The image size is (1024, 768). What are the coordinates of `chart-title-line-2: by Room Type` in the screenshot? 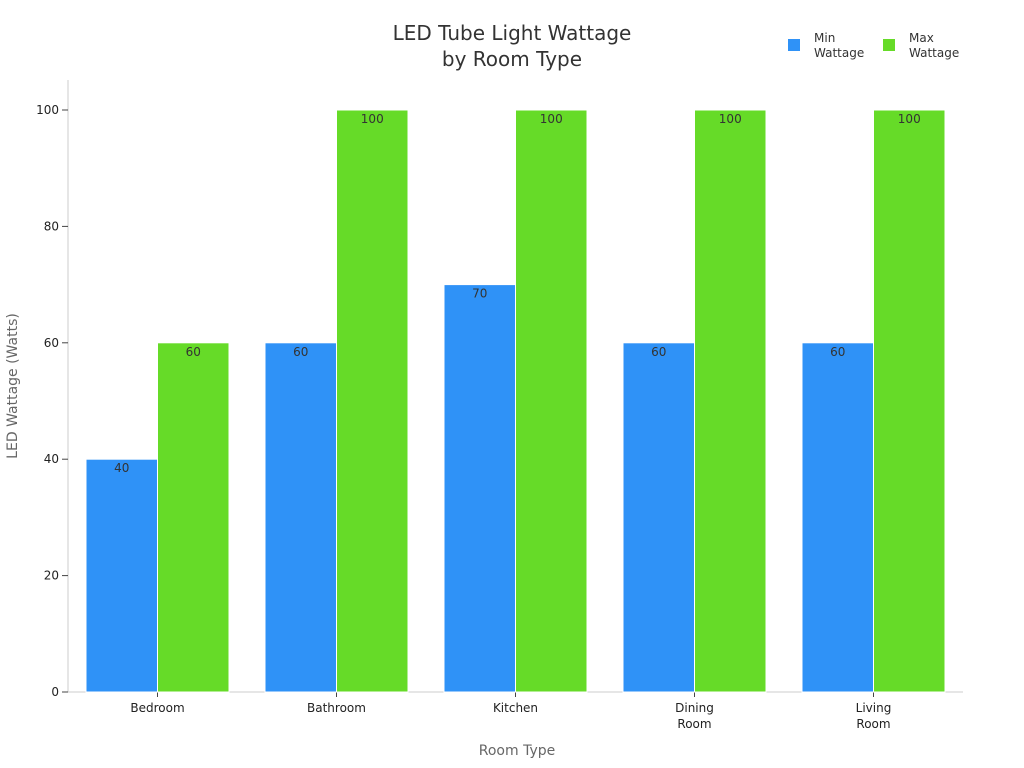 It's located at (512, 59).